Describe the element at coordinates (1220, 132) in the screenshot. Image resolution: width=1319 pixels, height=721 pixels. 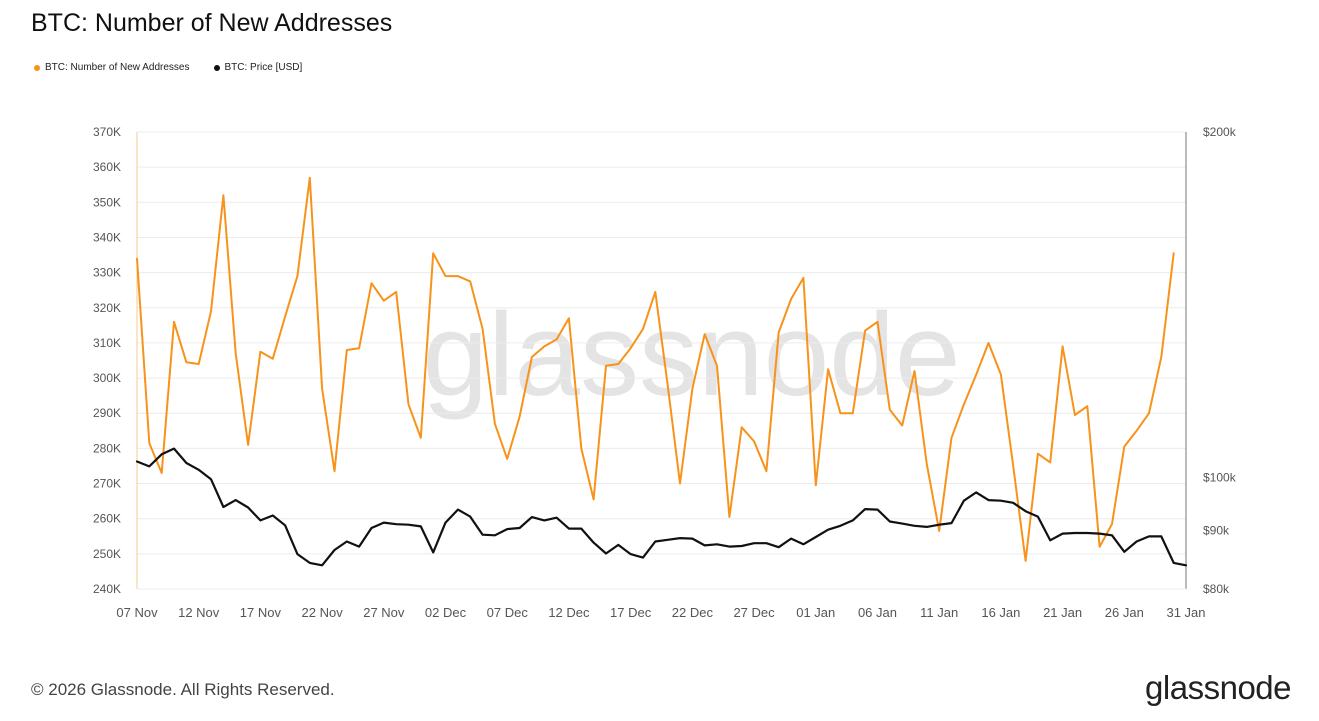
I see `y-right-tick-label: $200k` at that location.